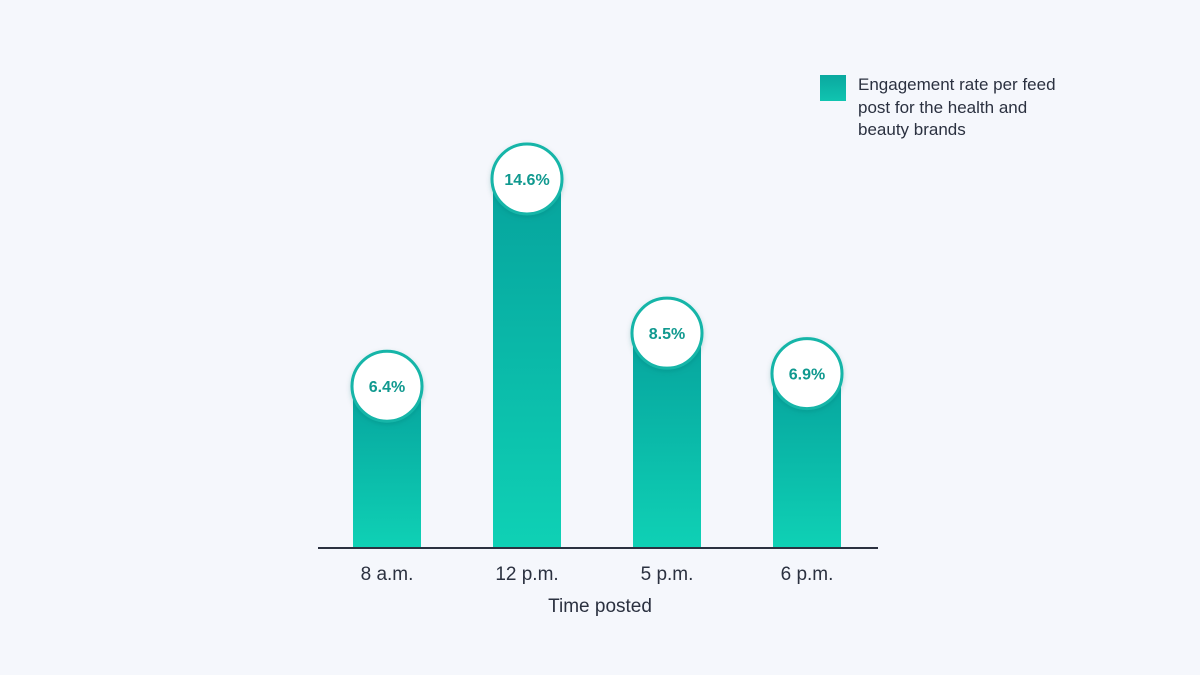  I want to click on data-label: 14.6%, so click(526, 180).